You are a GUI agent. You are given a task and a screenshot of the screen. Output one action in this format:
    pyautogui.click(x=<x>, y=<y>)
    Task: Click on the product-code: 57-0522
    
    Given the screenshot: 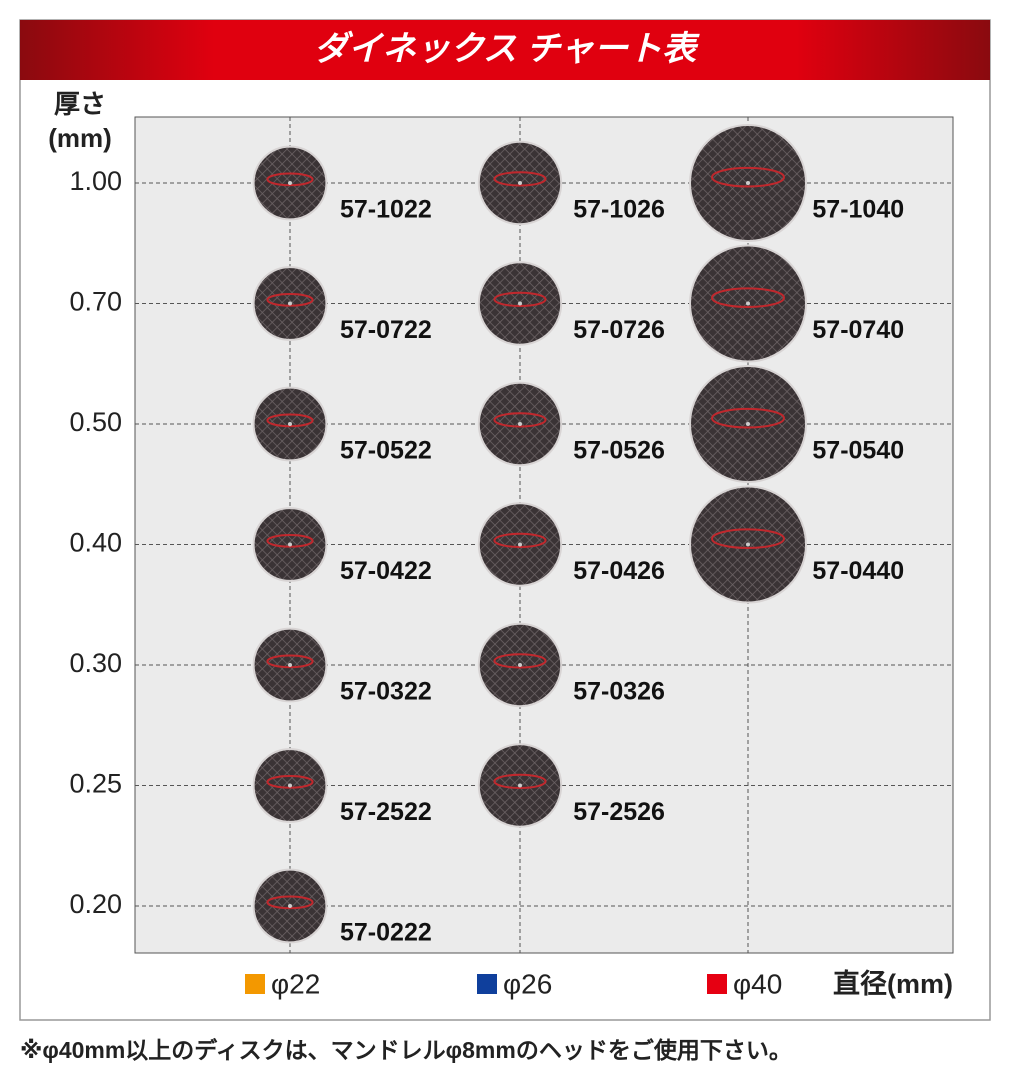 What is the action you would take?
    pyautogui.click(x=386, y=451)
    